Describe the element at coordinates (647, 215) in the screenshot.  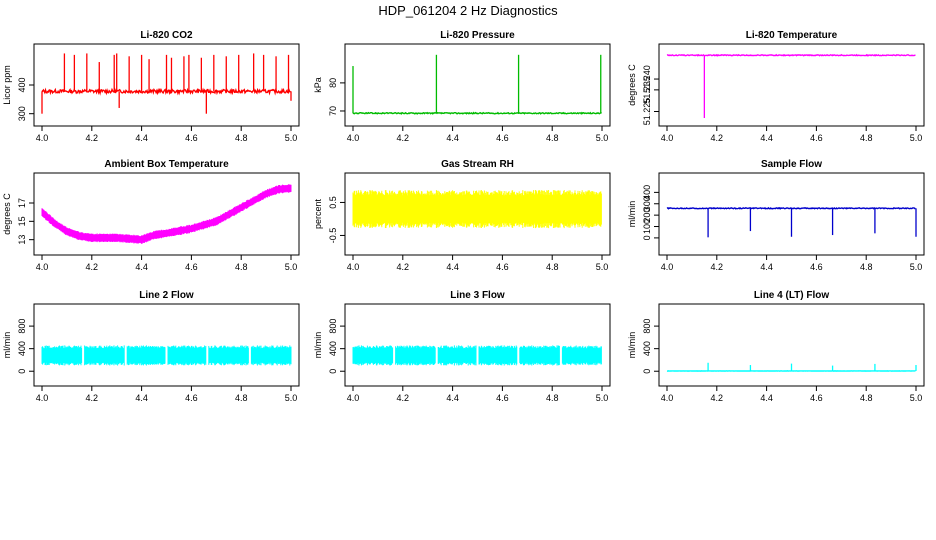
I see `y-tick-label: 200` at that location.